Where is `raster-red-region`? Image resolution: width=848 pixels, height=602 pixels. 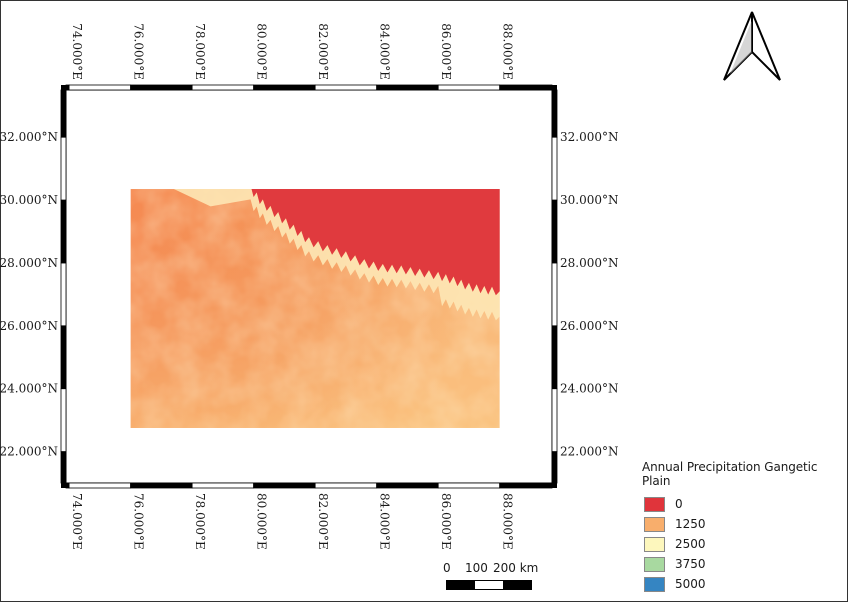 raster-red-region is located at coordinates (375, 242).